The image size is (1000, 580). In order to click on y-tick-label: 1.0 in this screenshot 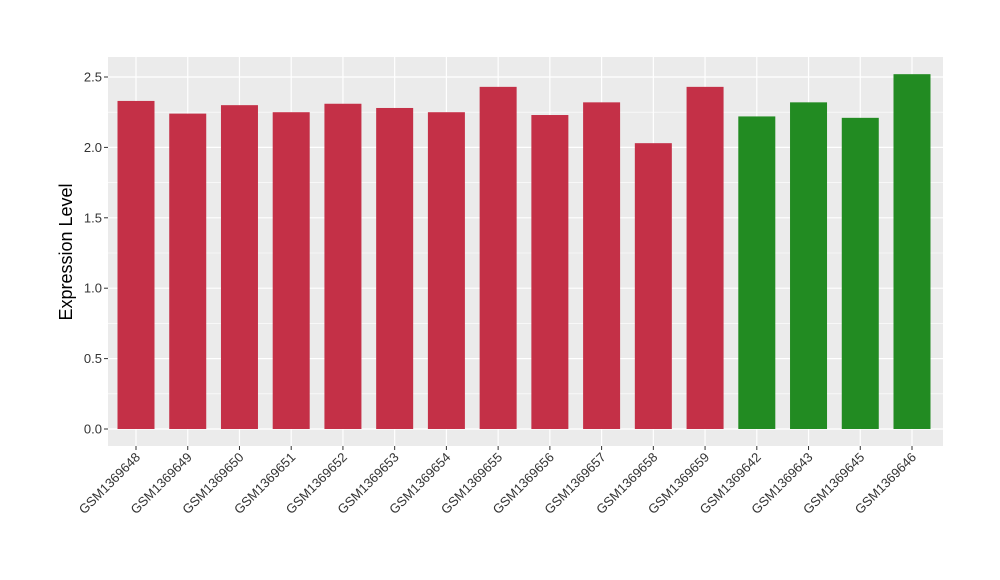, I will do `click(93, 288)`.